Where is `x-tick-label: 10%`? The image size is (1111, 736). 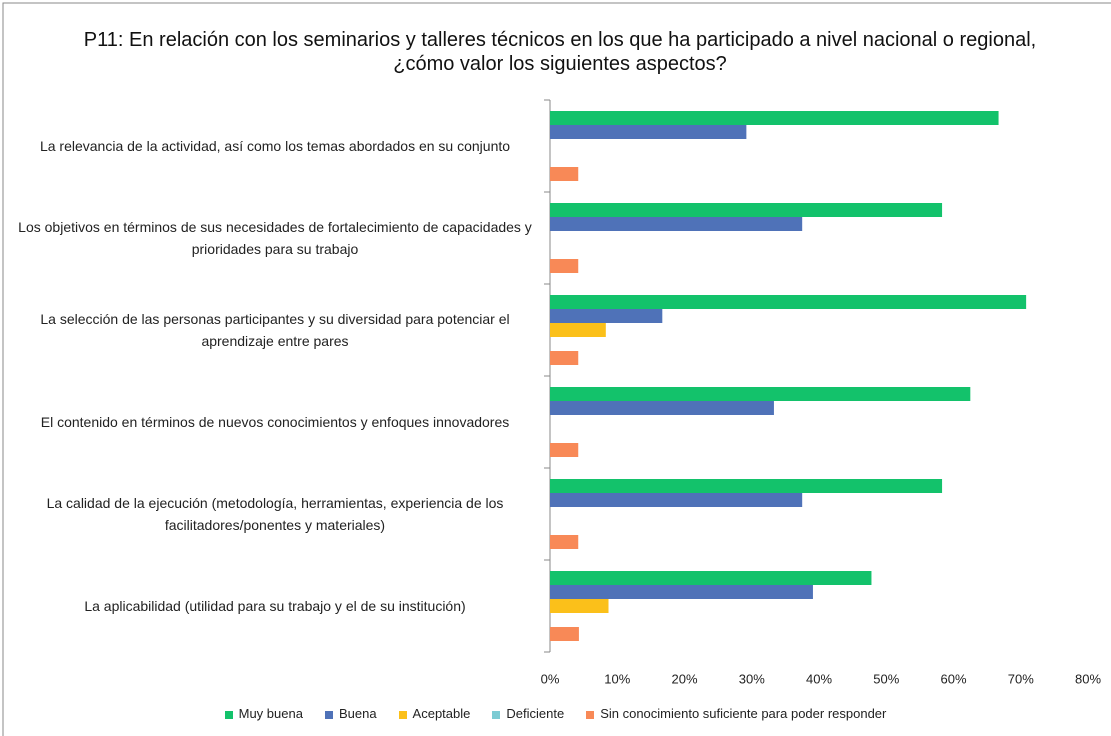 x-tick-label: 10% is located at coordinates (617, 678).